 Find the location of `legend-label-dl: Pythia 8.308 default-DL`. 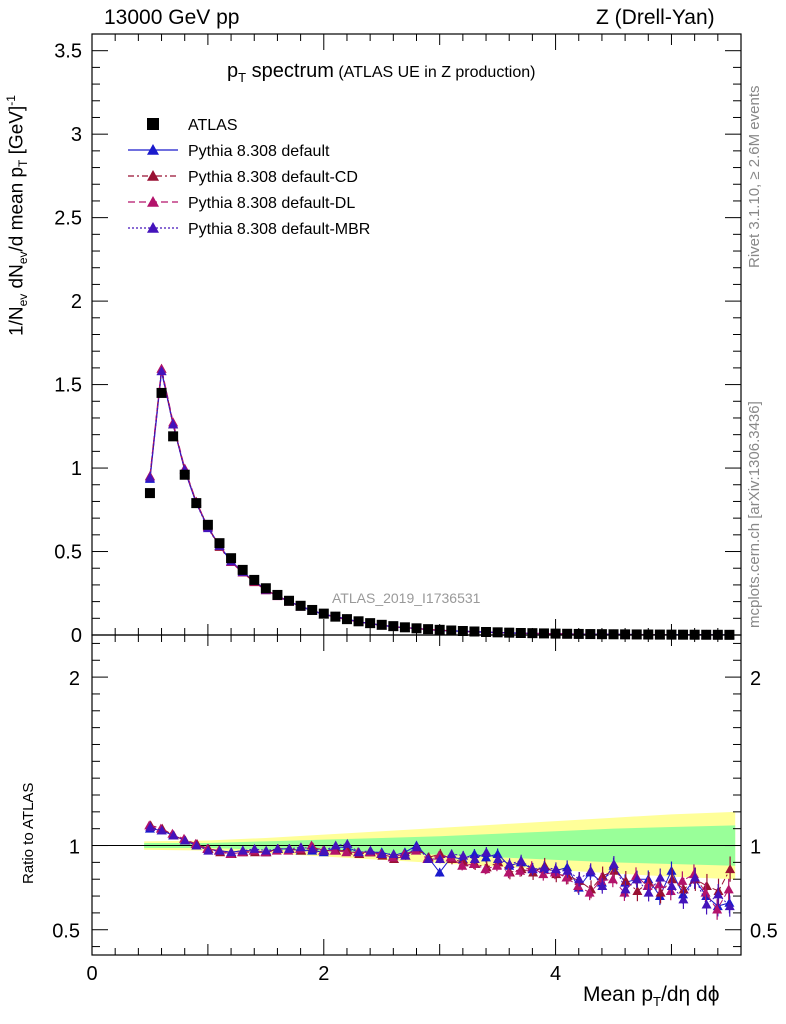

legend-label-dl: Pythia 8.308 default-DL is located at coordinates (271, 203).